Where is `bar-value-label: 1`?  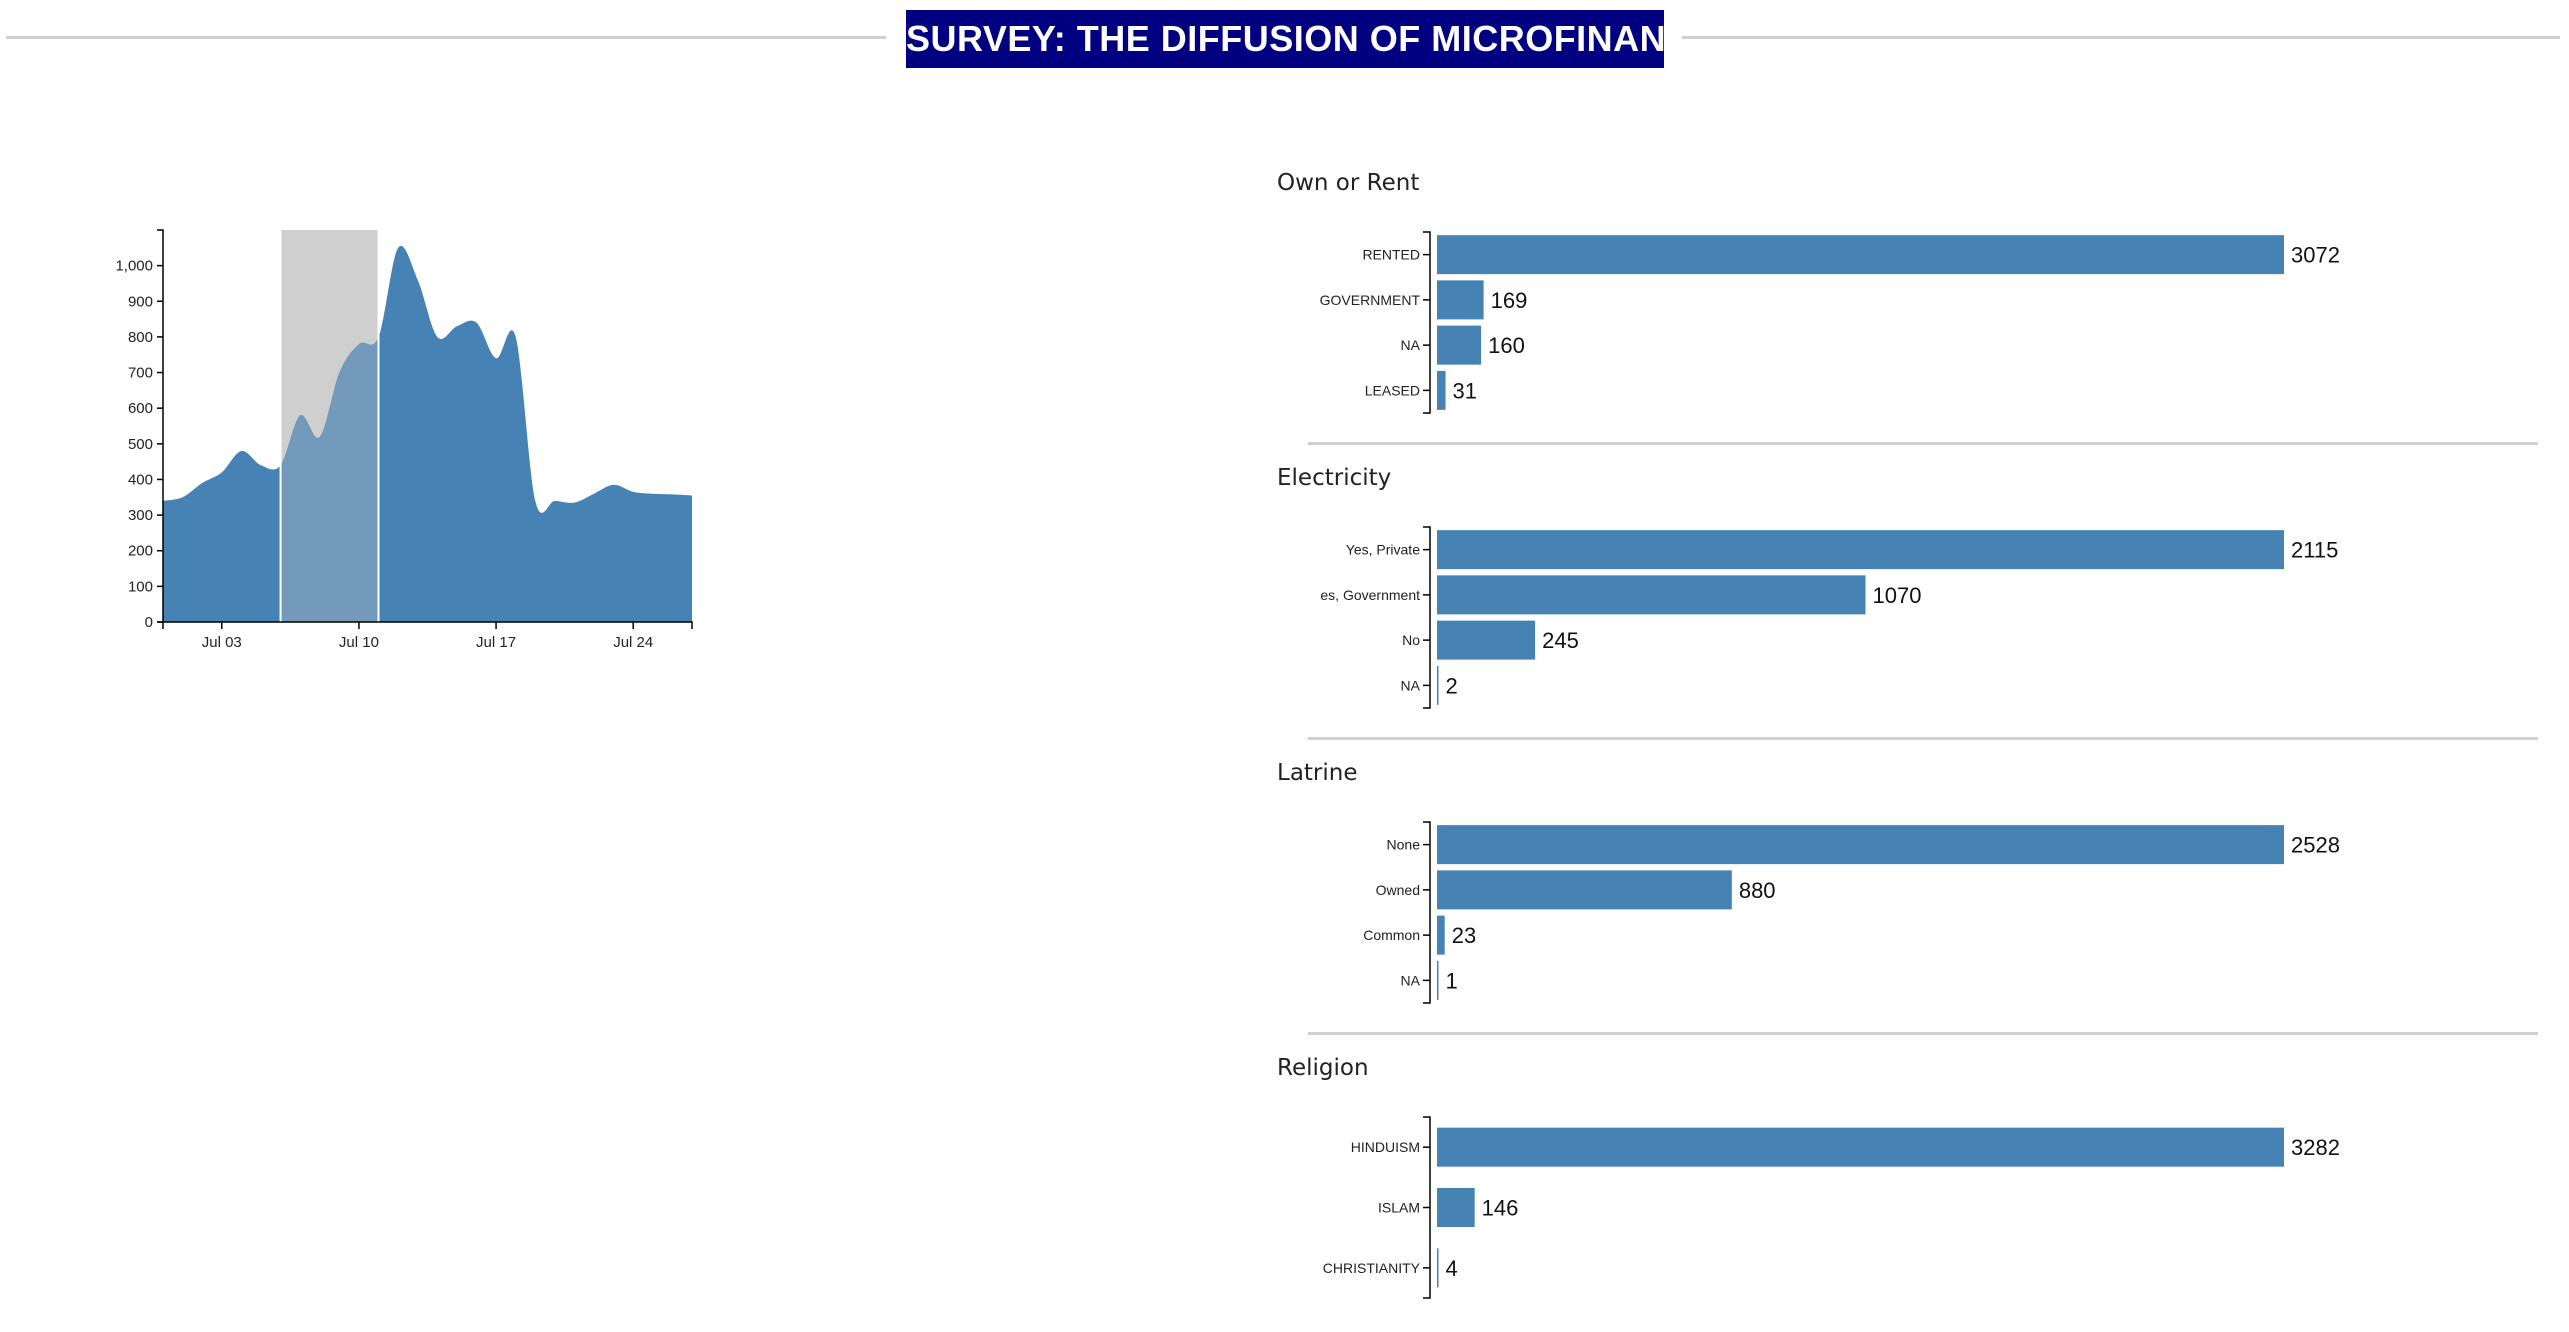
bar-value-label: 1 is located at coordinates (1452, 980).